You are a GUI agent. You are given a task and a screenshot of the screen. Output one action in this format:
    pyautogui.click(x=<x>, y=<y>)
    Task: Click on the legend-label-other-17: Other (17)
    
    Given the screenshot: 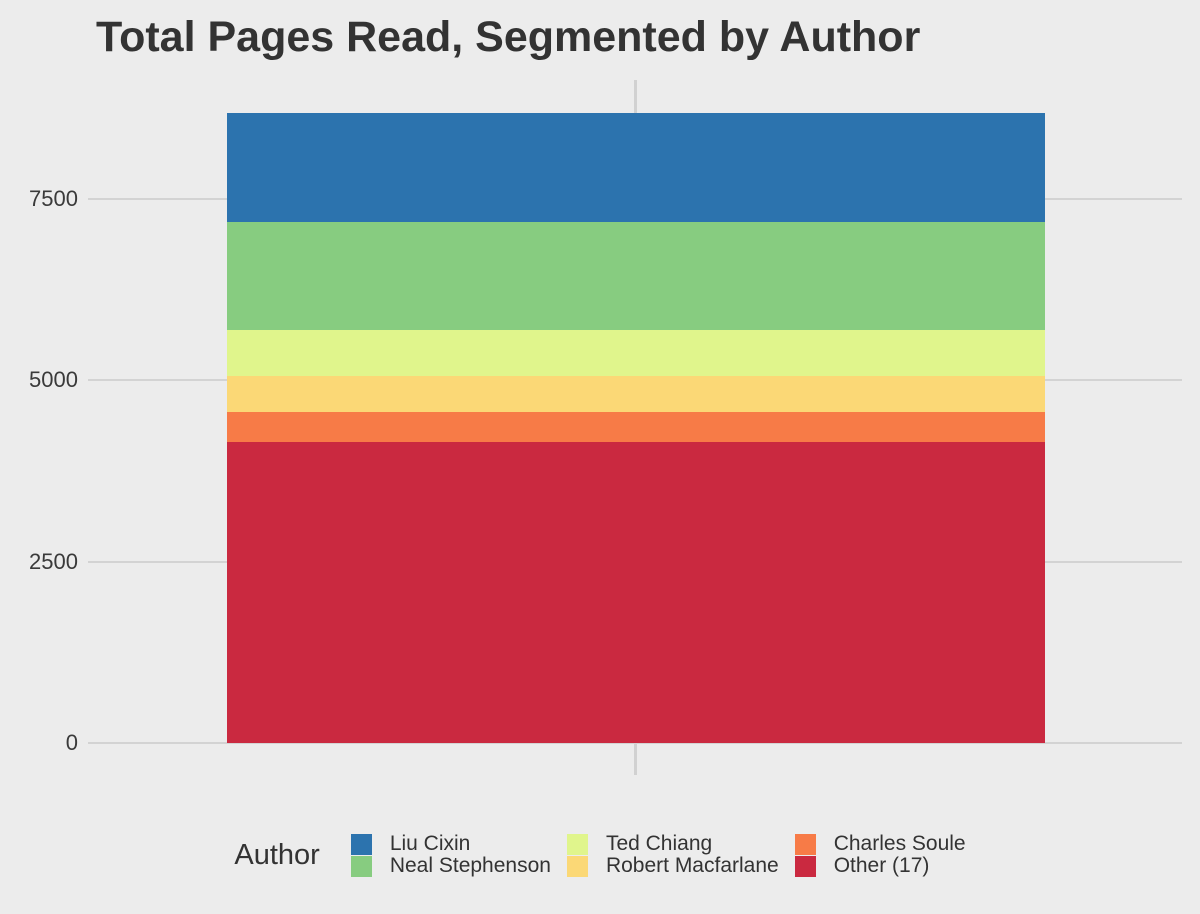 What is the action you would take?
    pyautogui.click(x=881, y=865)
    